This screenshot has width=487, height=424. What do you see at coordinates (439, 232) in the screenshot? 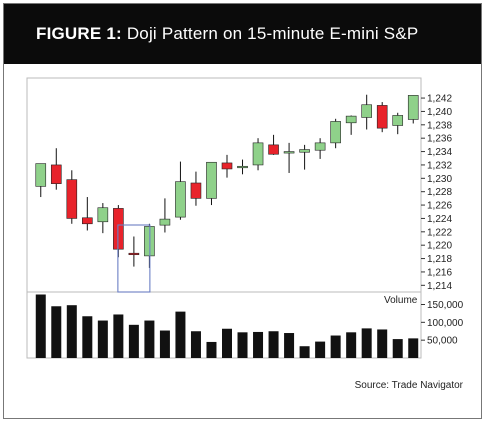
I see `price-tick-label: 1,222` at bounding box center [439, 232].